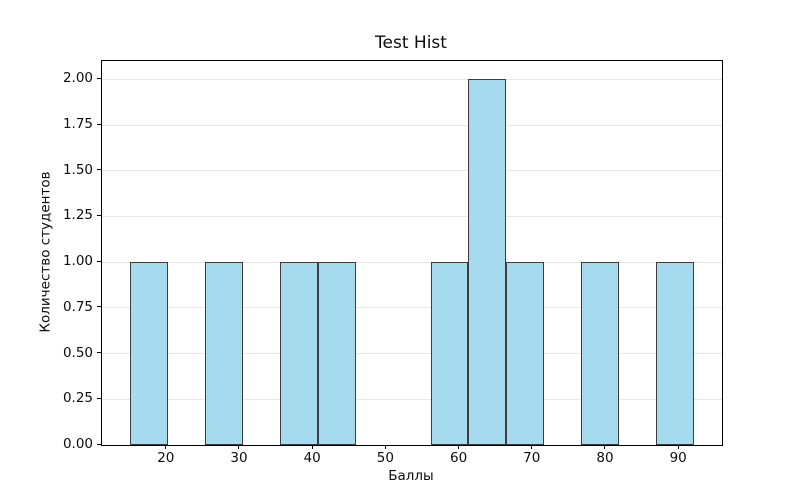 Image resolution: width=800 pixels, height=500 pixels. What do you see at coordinates (77, 306) in the screenshot?
I see `y-tick-label: 0.75` at bounding box center [77, 306].